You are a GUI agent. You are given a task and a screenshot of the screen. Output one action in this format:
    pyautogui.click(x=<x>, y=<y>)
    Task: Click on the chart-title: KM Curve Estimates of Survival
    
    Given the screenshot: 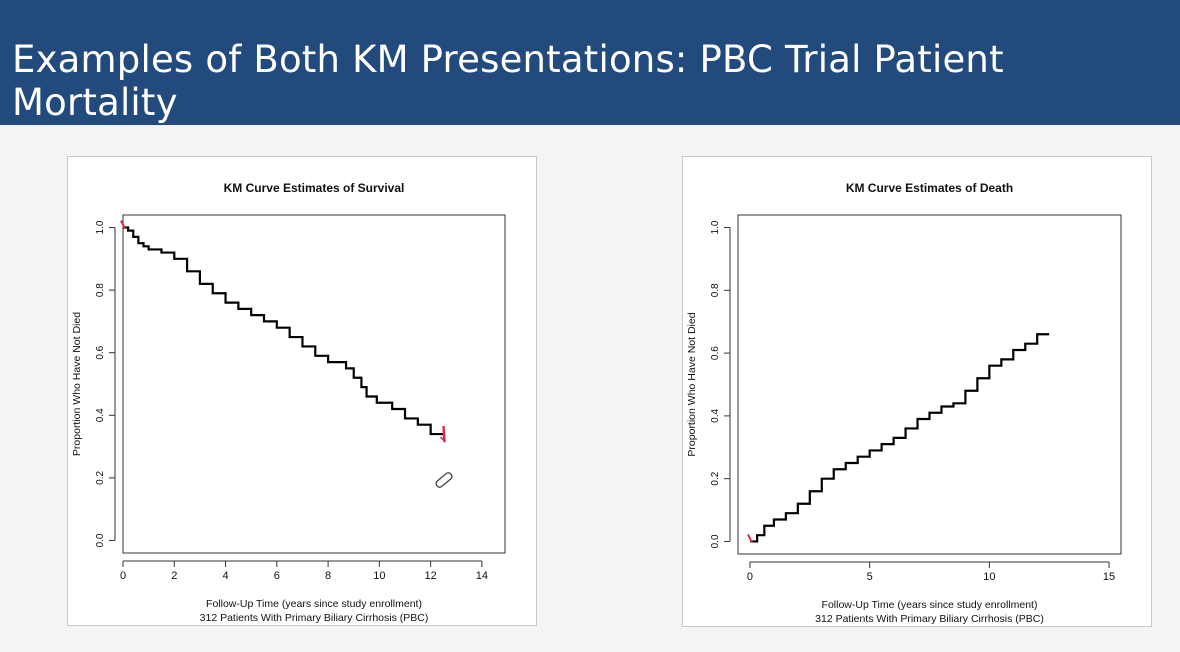 What is the action you would take?
    pyautogui.click(x=314, y=188)
    